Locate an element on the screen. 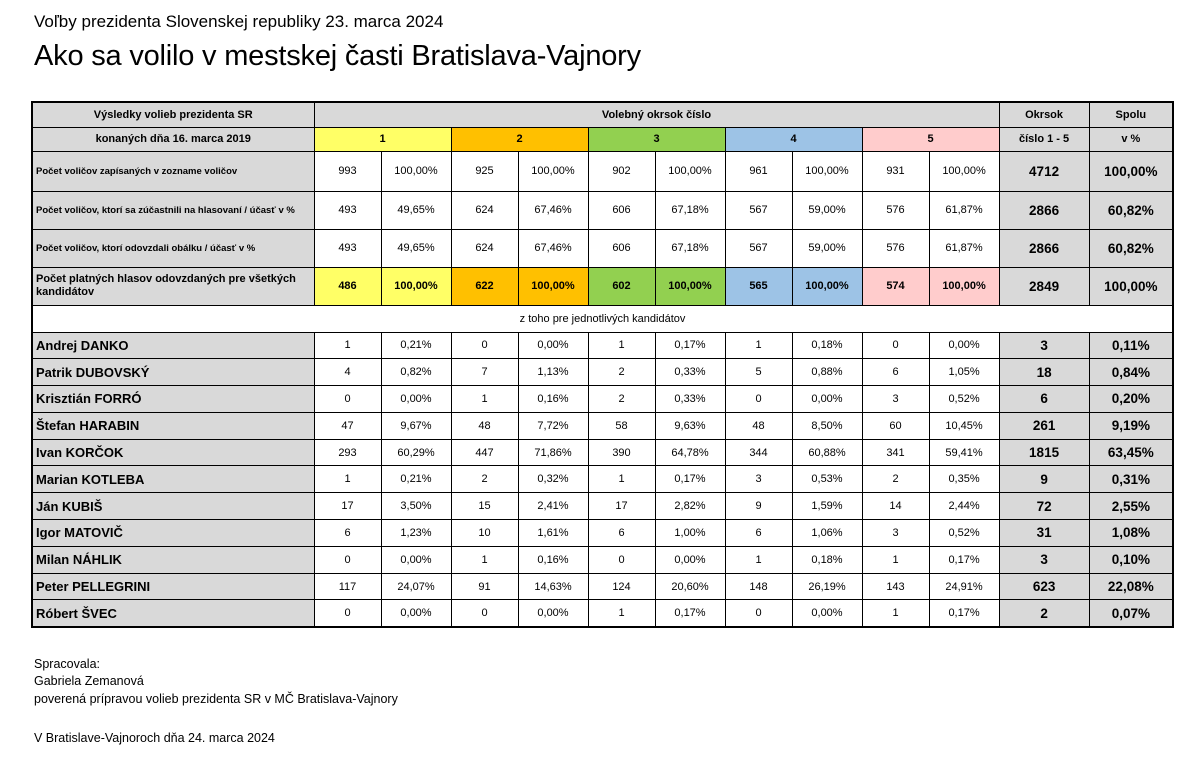 This screenshot has height=763, width=1203. summary-cell: 59,00% is located at coordinates (827, 210).